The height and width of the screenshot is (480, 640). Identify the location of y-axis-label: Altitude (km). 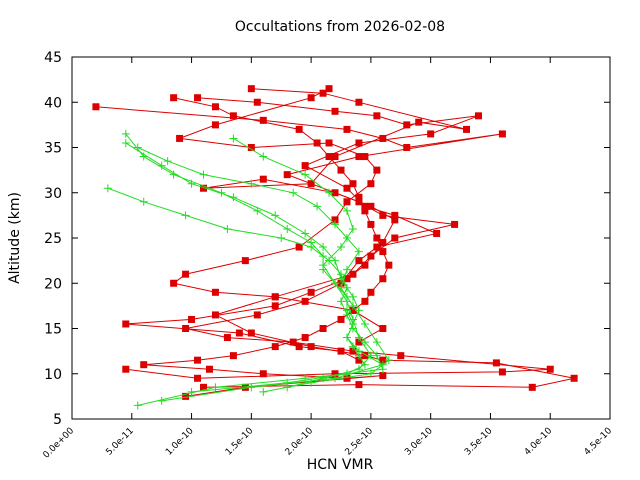
(15, 238).